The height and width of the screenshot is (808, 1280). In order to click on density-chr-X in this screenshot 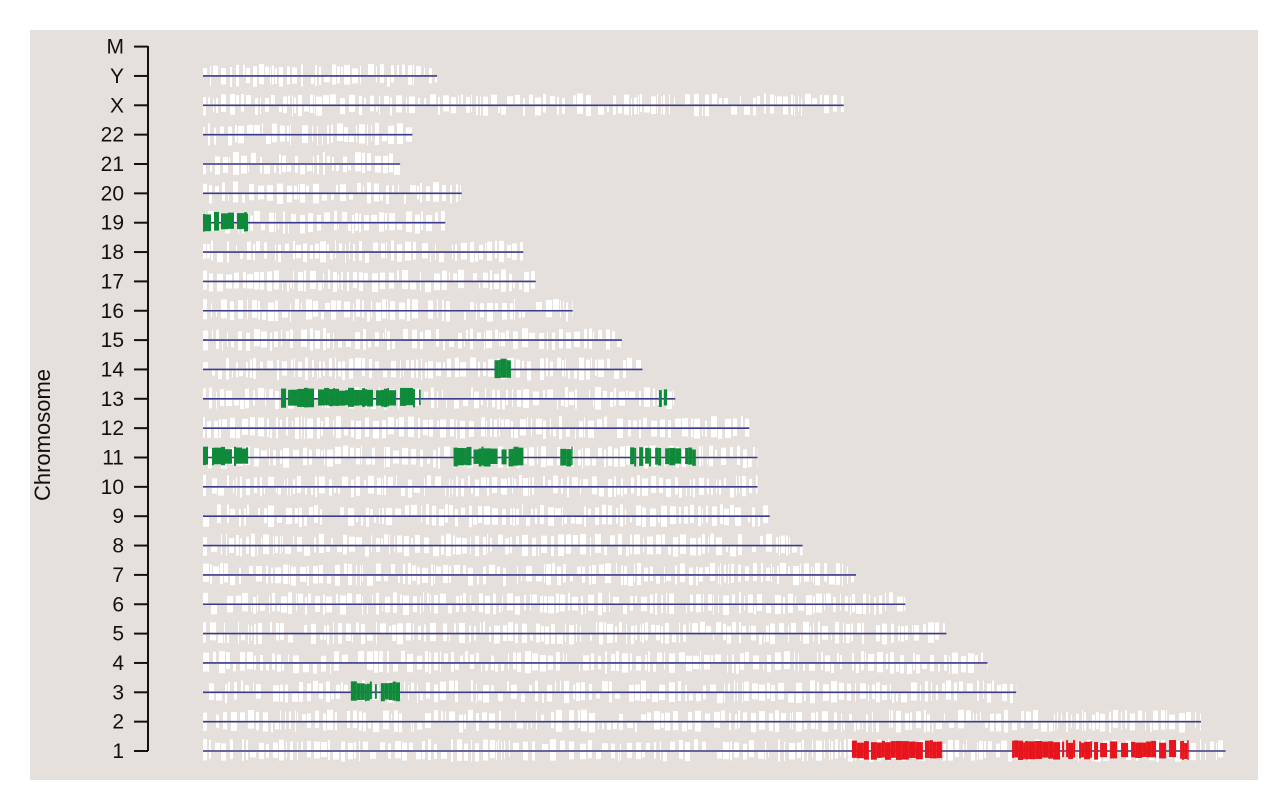, I will do `click(523, 105)`.